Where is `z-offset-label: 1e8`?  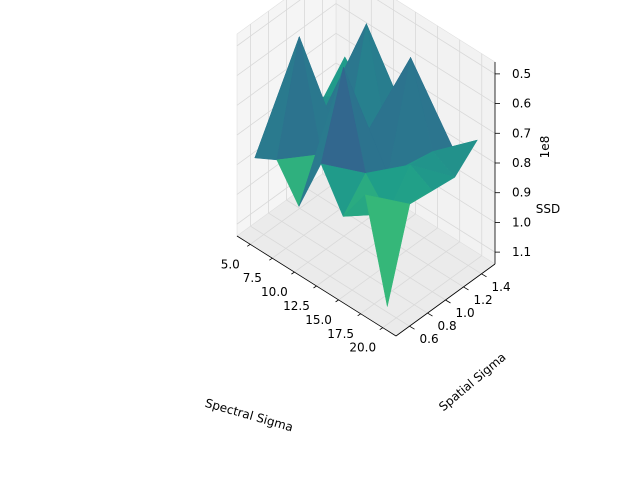
z-offset-label: 1e8 is located at coordinates (545, 147).